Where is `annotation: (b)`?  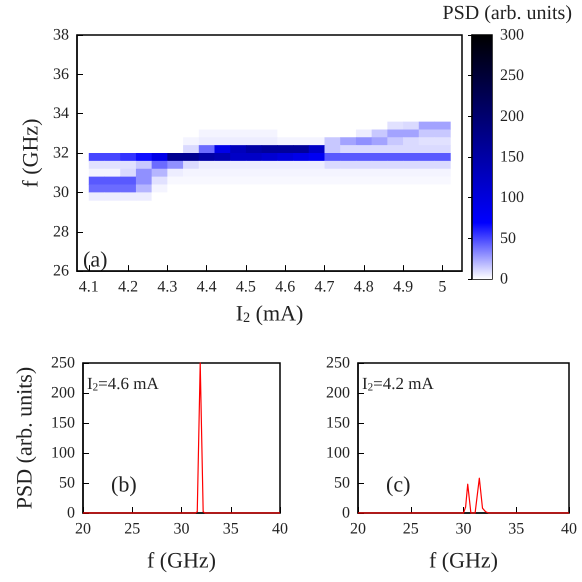
annotation: (b) is located at coordinates (124, 484).